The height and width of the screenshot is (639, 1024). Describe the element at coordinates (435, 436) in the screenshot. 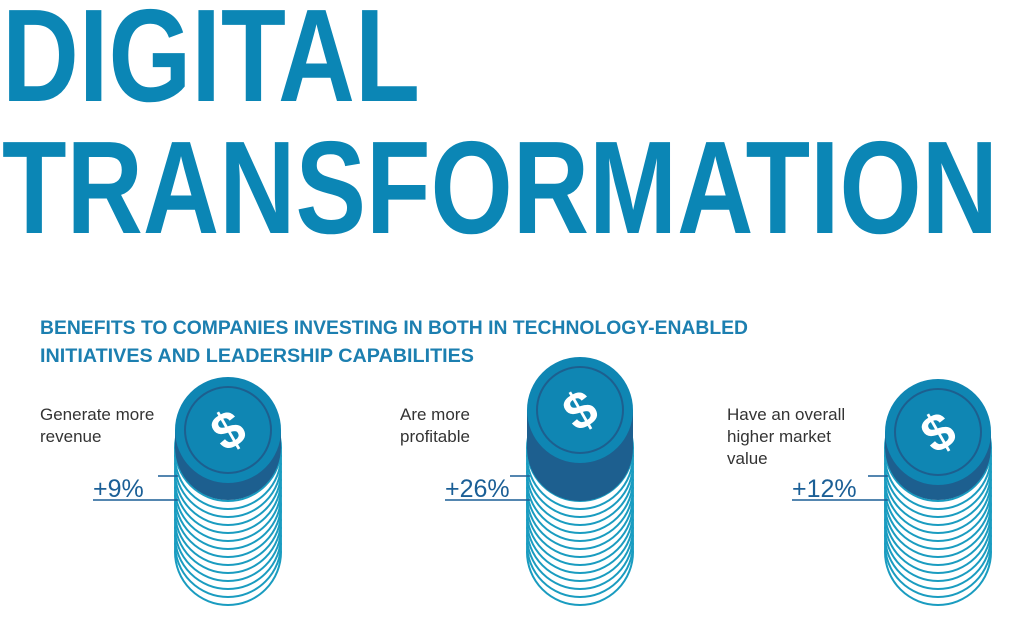

I see `item-label: profitable` at that location.